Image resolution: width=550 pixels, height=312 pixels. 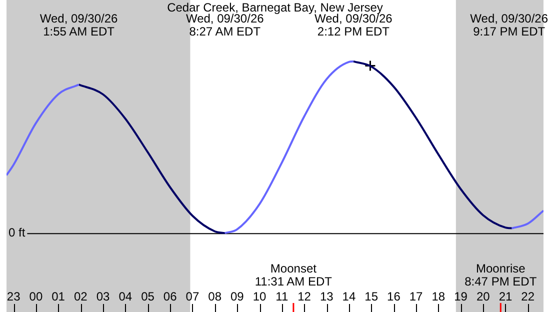 I want to click on x-tick-label: 16, so click(x=394, y=297).